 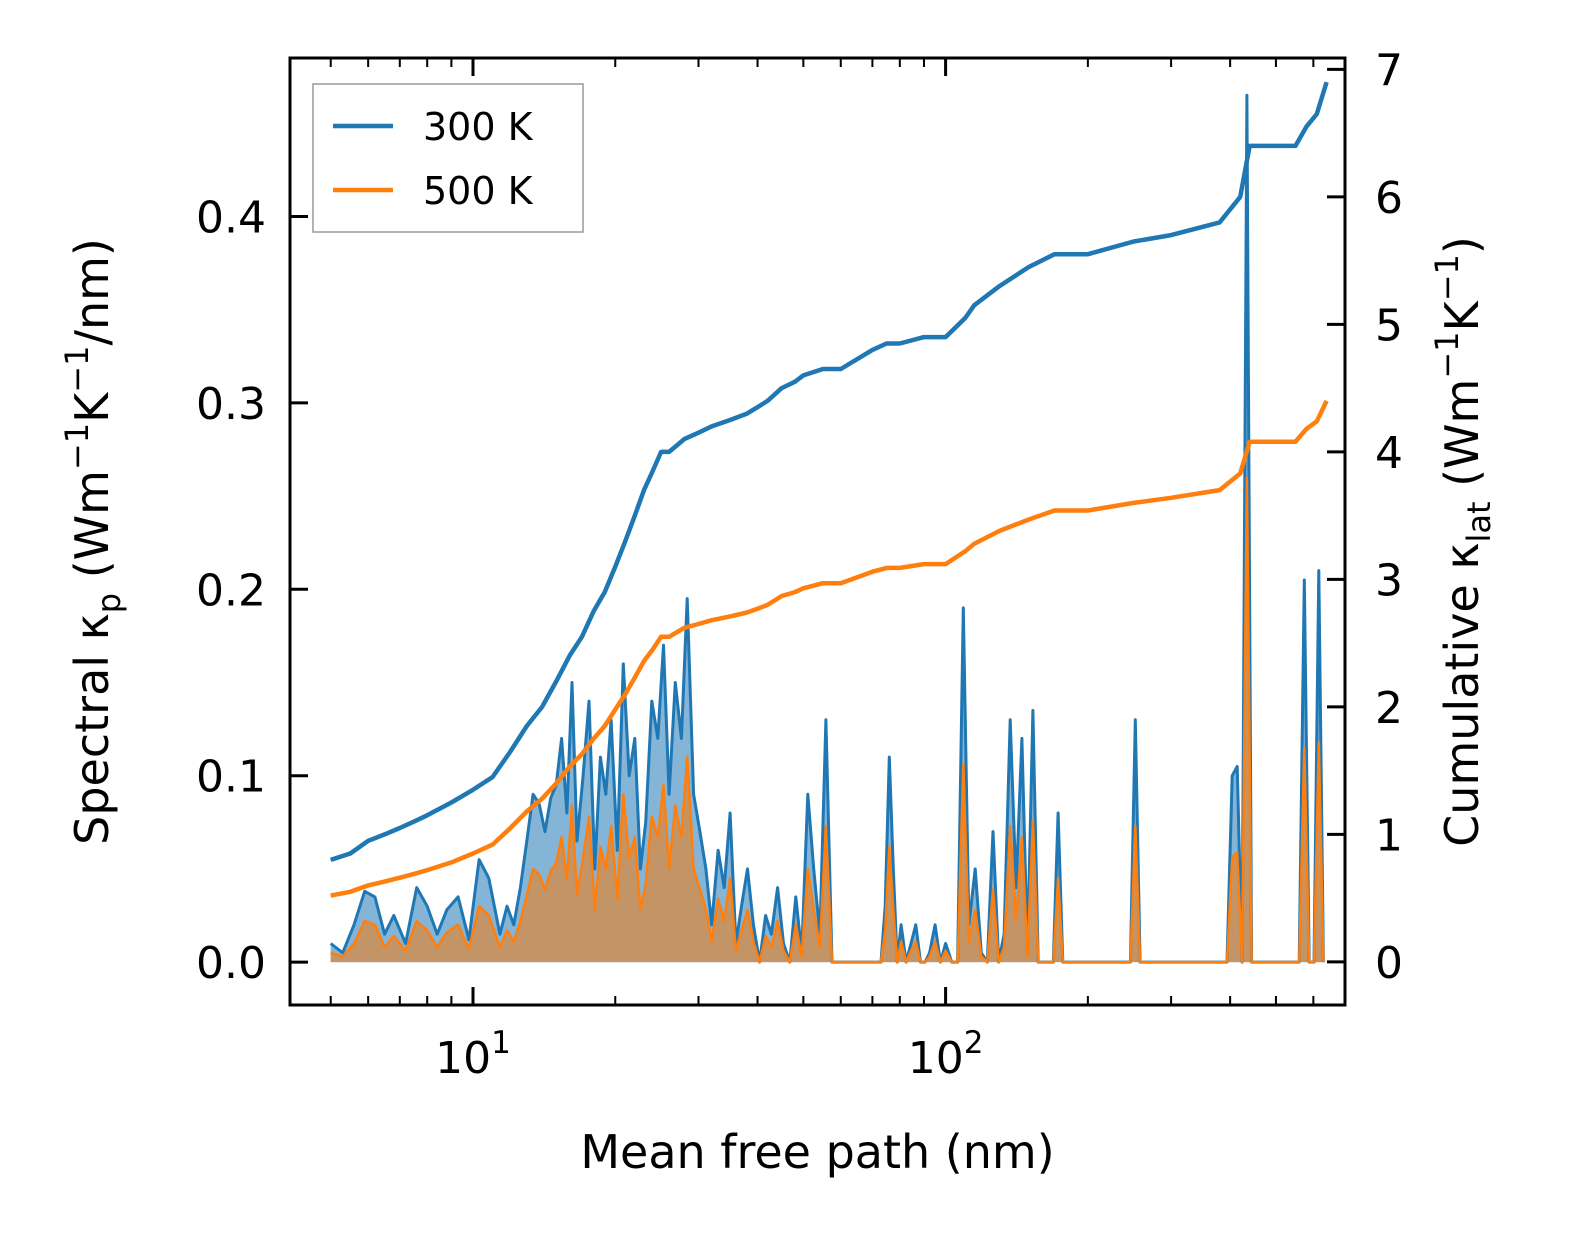 I want to click on x-tick-label: 10¹, so click(x=473, y=1054).